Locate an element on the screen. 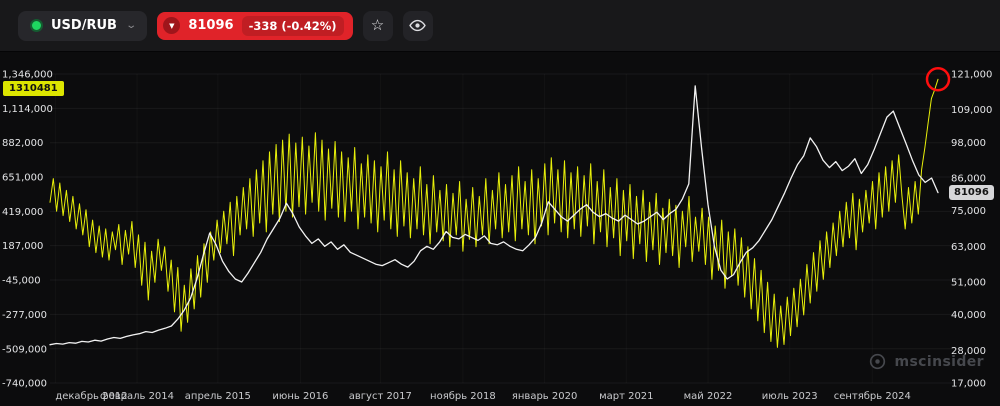 This screenshot has width=1000, height=406. pair-label: USD/RUB is located at coordinates (84, 25).